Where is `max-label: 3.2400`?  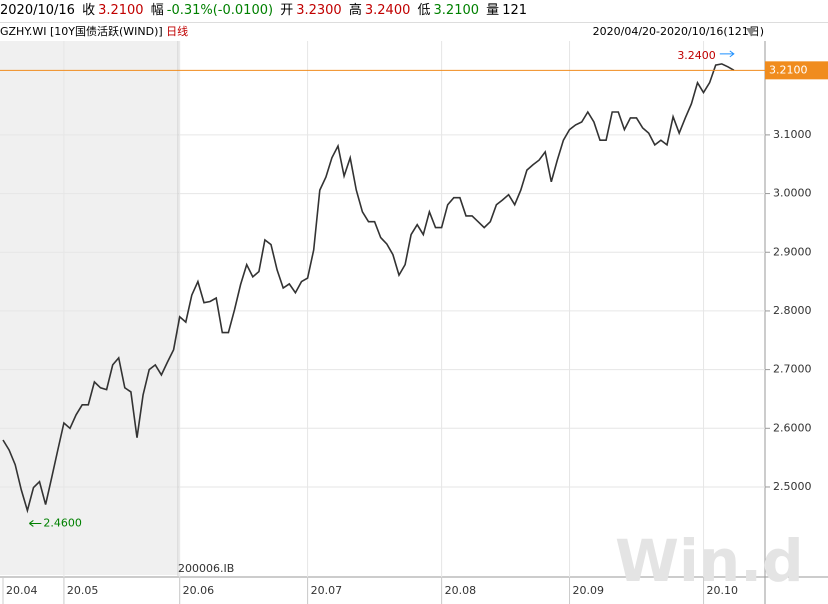
max-label: 3.2400 is located at coordinates (696, 55).